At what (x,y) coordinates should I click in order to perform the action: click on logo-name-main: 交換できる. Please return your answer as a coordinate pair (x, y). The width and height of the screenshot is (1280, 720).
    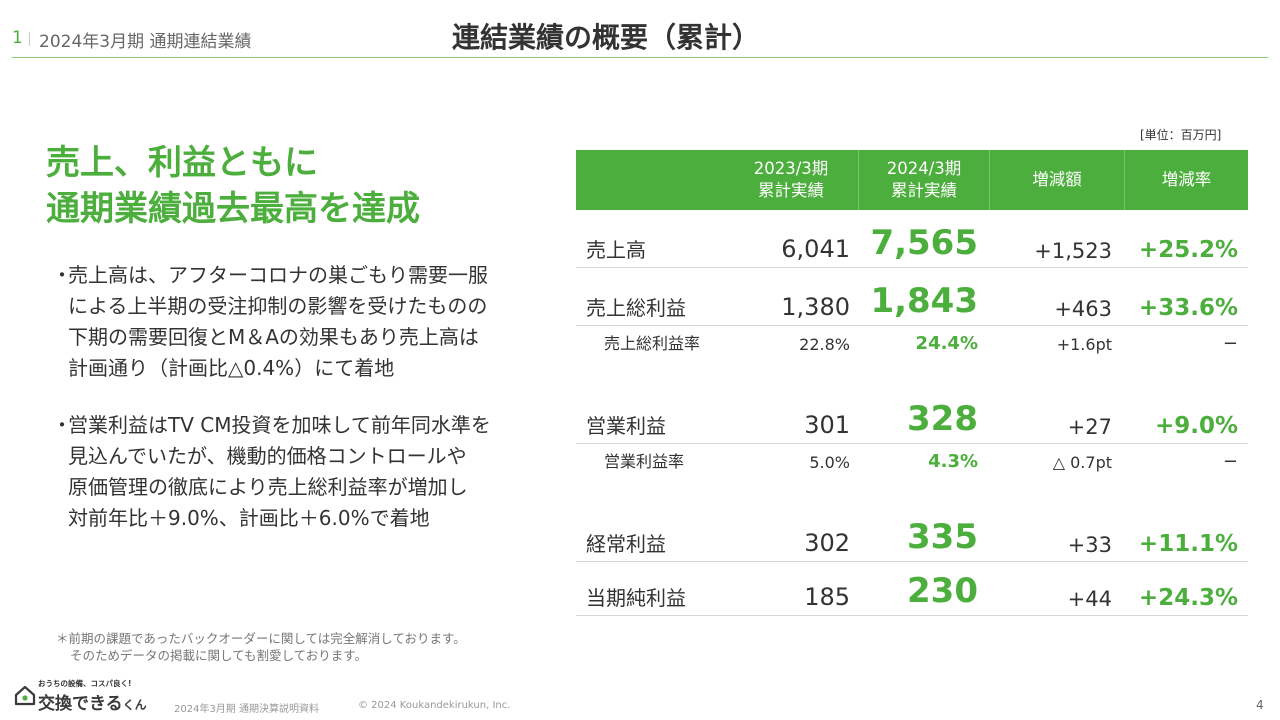
    Looking at the image, I should click on (80, 704).